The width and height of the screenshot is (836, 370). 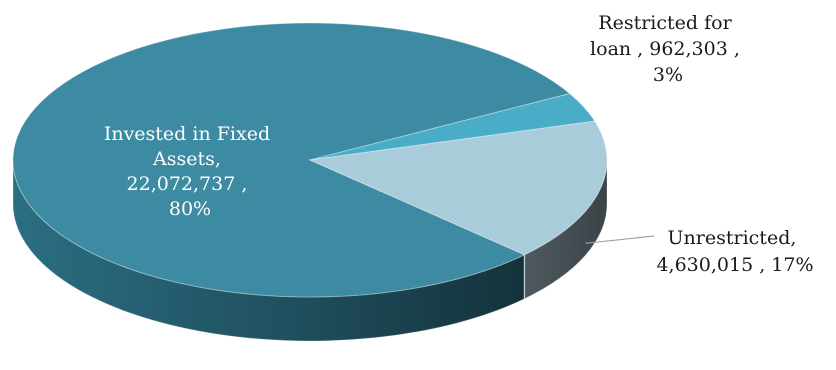 I want to click on leader-line-unrestricted, so click(x=620, y=239).